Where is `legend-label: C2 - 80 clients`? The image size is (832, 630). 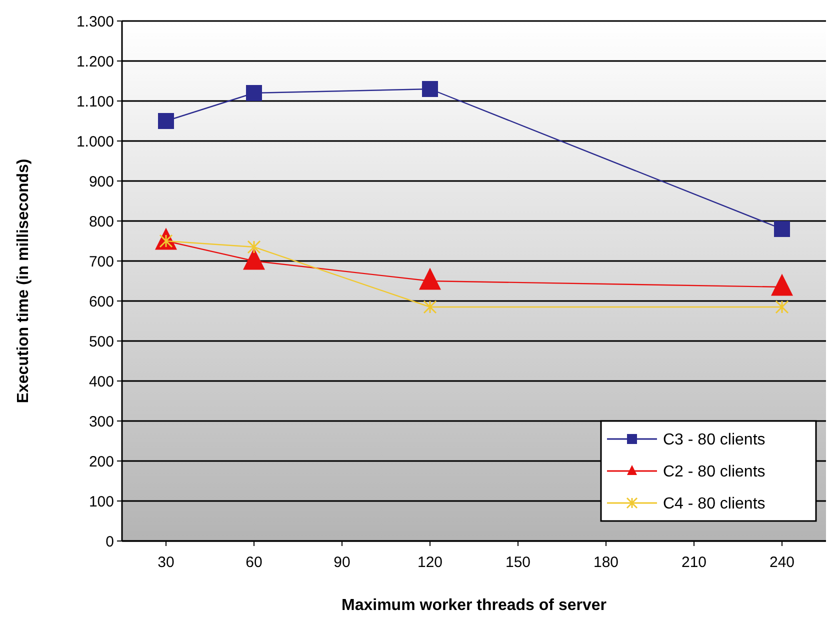 legend-label: C2 - 80 clients is located at coordinates (714, 472).